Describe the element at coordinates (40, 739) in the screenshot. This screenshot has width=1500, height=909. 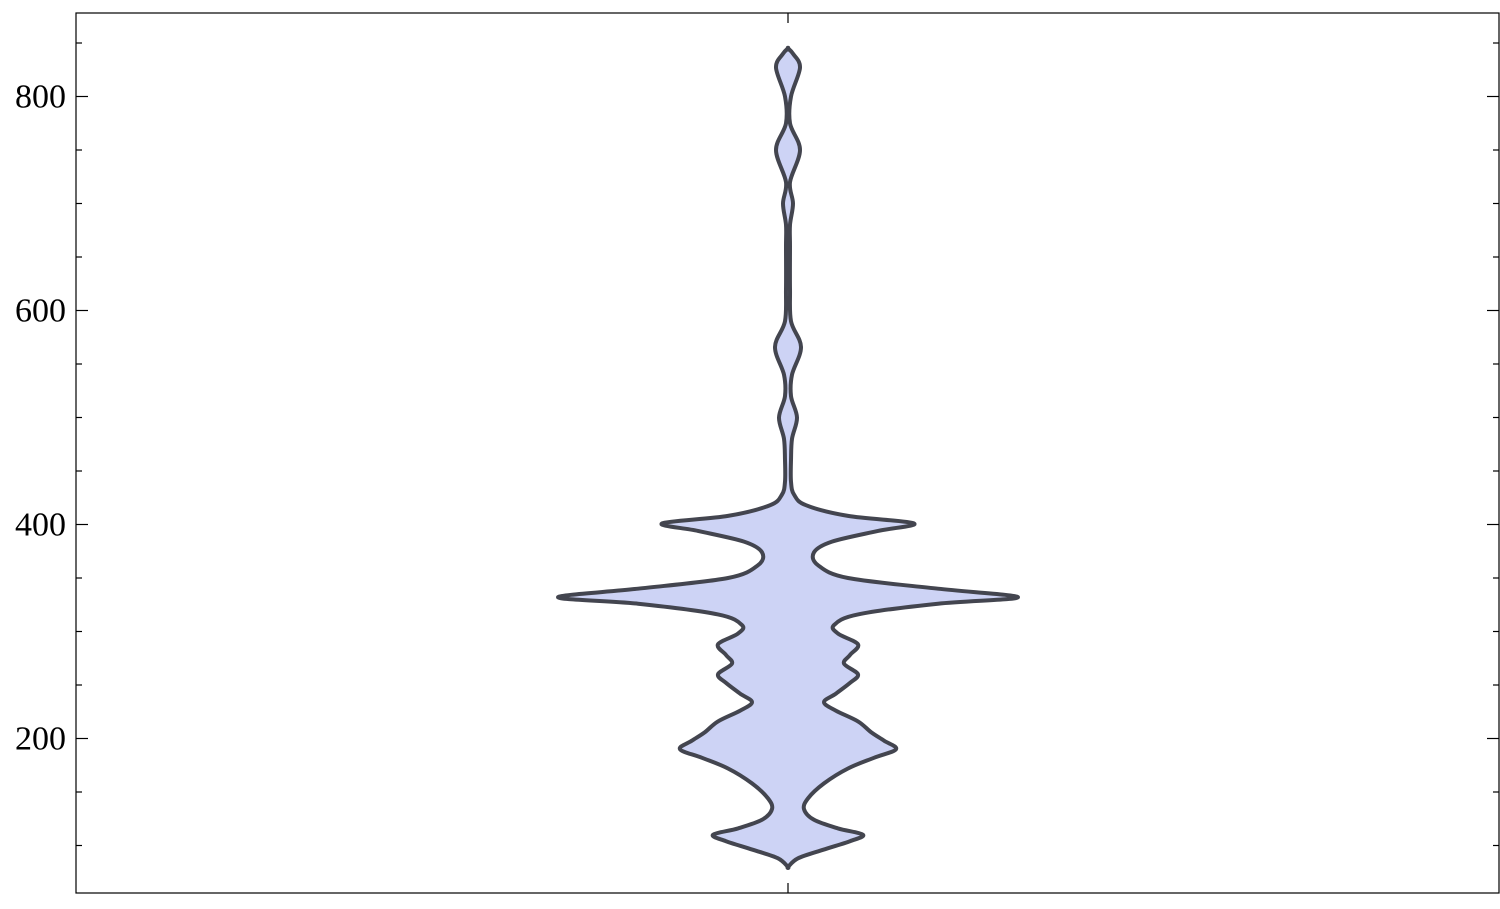
I see `y-tick-label: 200` at that location.